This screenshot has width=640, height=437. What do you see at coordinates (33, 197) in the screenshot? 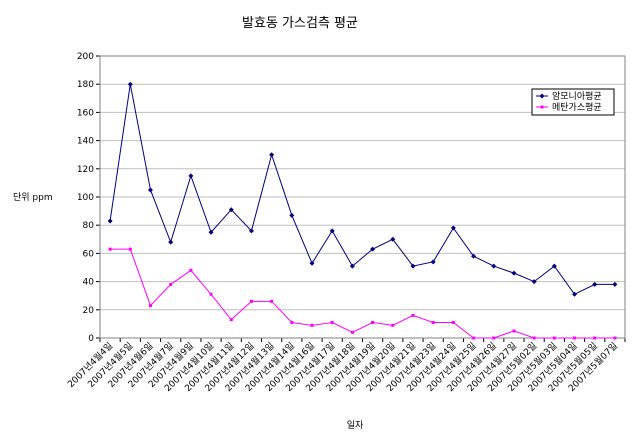
I see `y-axis-label: 단위 ppm` at bounding box center [33, 197].